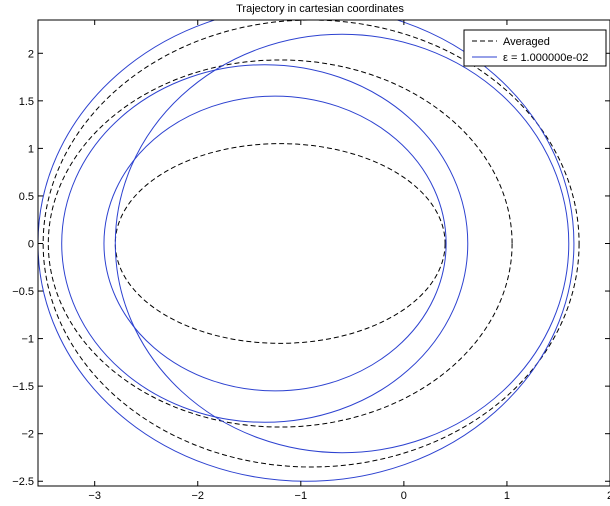  Describe the element at coordinates (404, 496) in the screenshot. I see `x-tick-label: 0` at that location.